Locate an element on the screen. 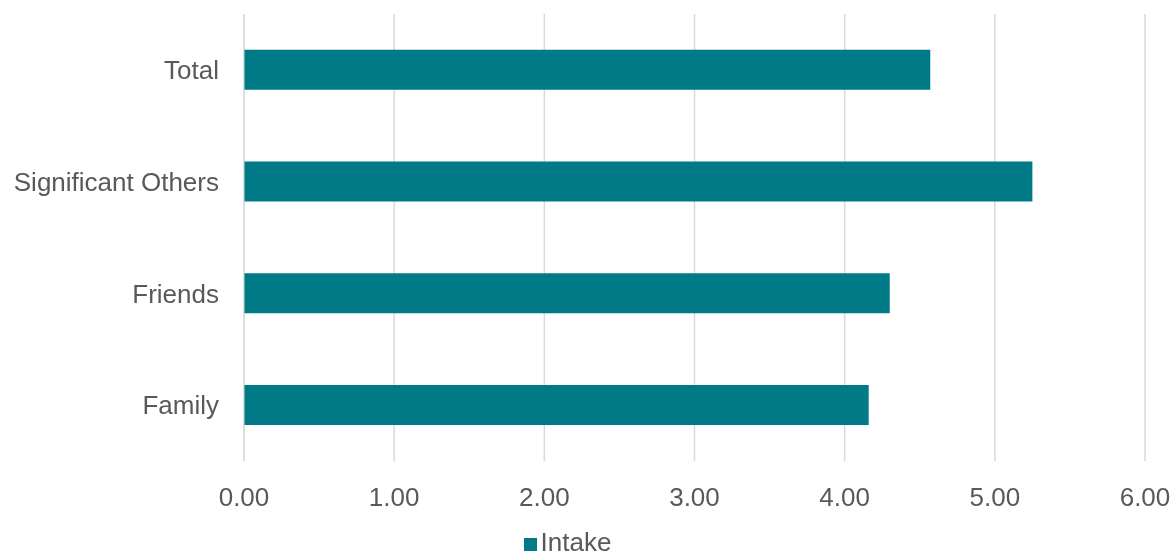 The height and width of the screenshot is (558, 1176). y-tick-label: Friends is located at coordinates (175, 293).